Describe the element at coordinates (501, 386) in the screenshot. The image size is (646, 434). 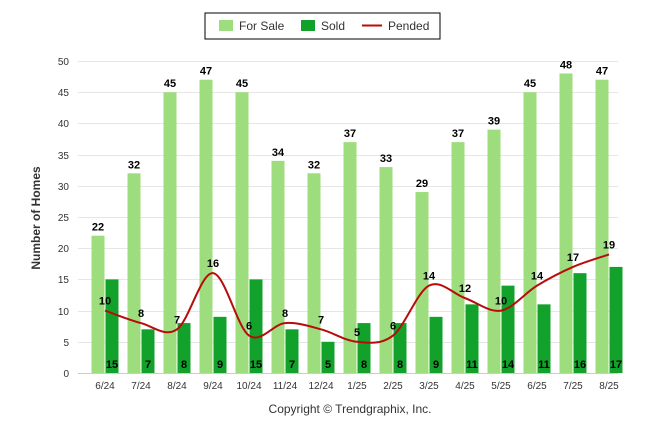
I see `x-tick-label: 5/25` at that location.